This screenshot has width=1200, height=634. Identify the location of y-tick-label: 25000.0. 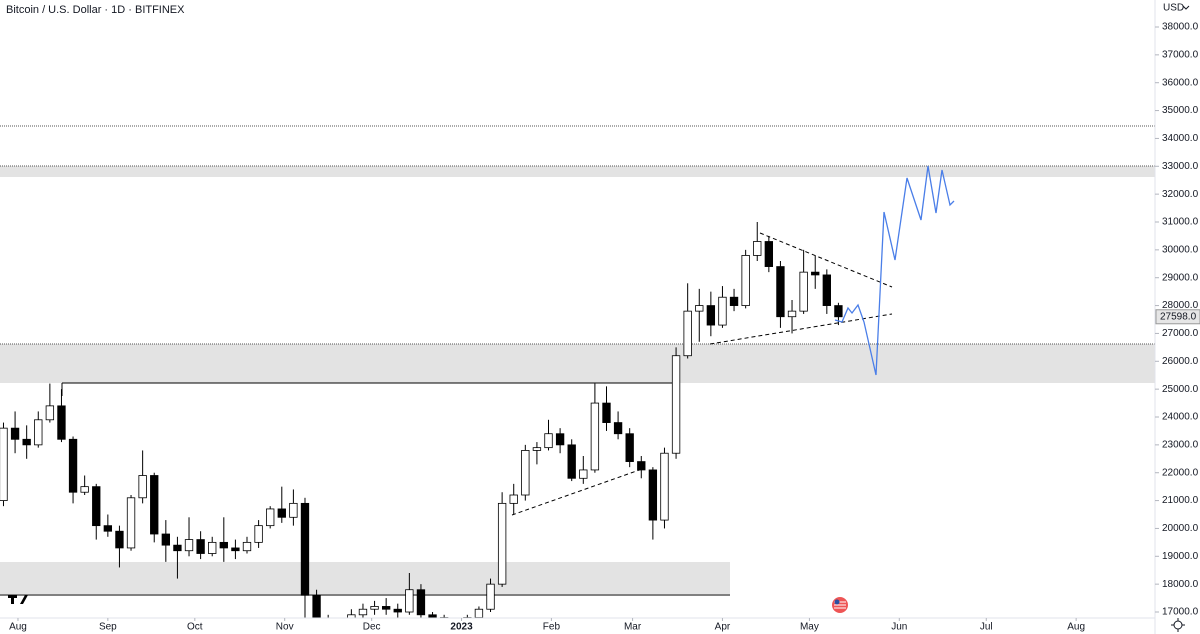
(1180, 389).